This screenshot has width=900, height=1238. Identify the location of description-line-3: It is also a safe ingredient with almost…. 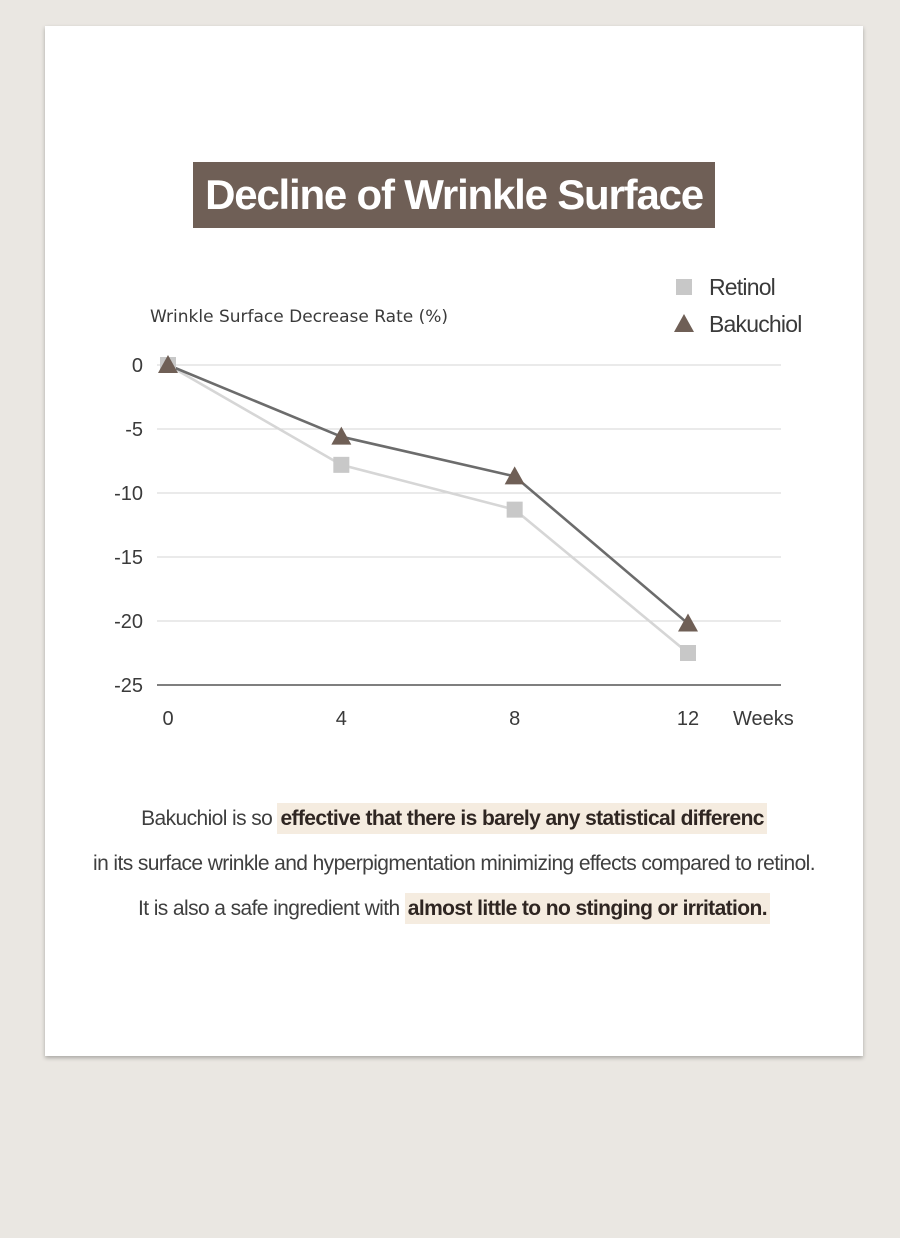
(454, 908).